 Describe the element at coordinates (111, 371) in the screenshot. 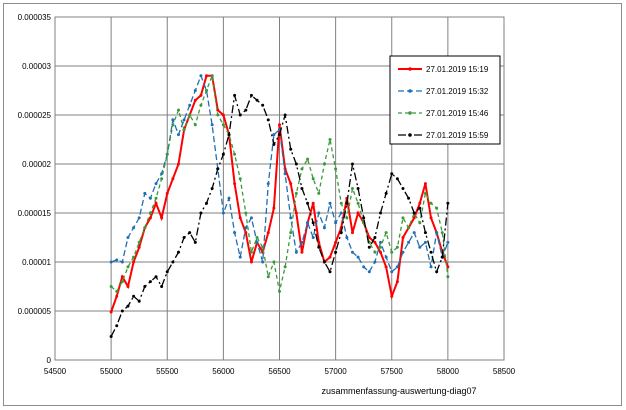

I see `x-tick-label: 55000` at that location.